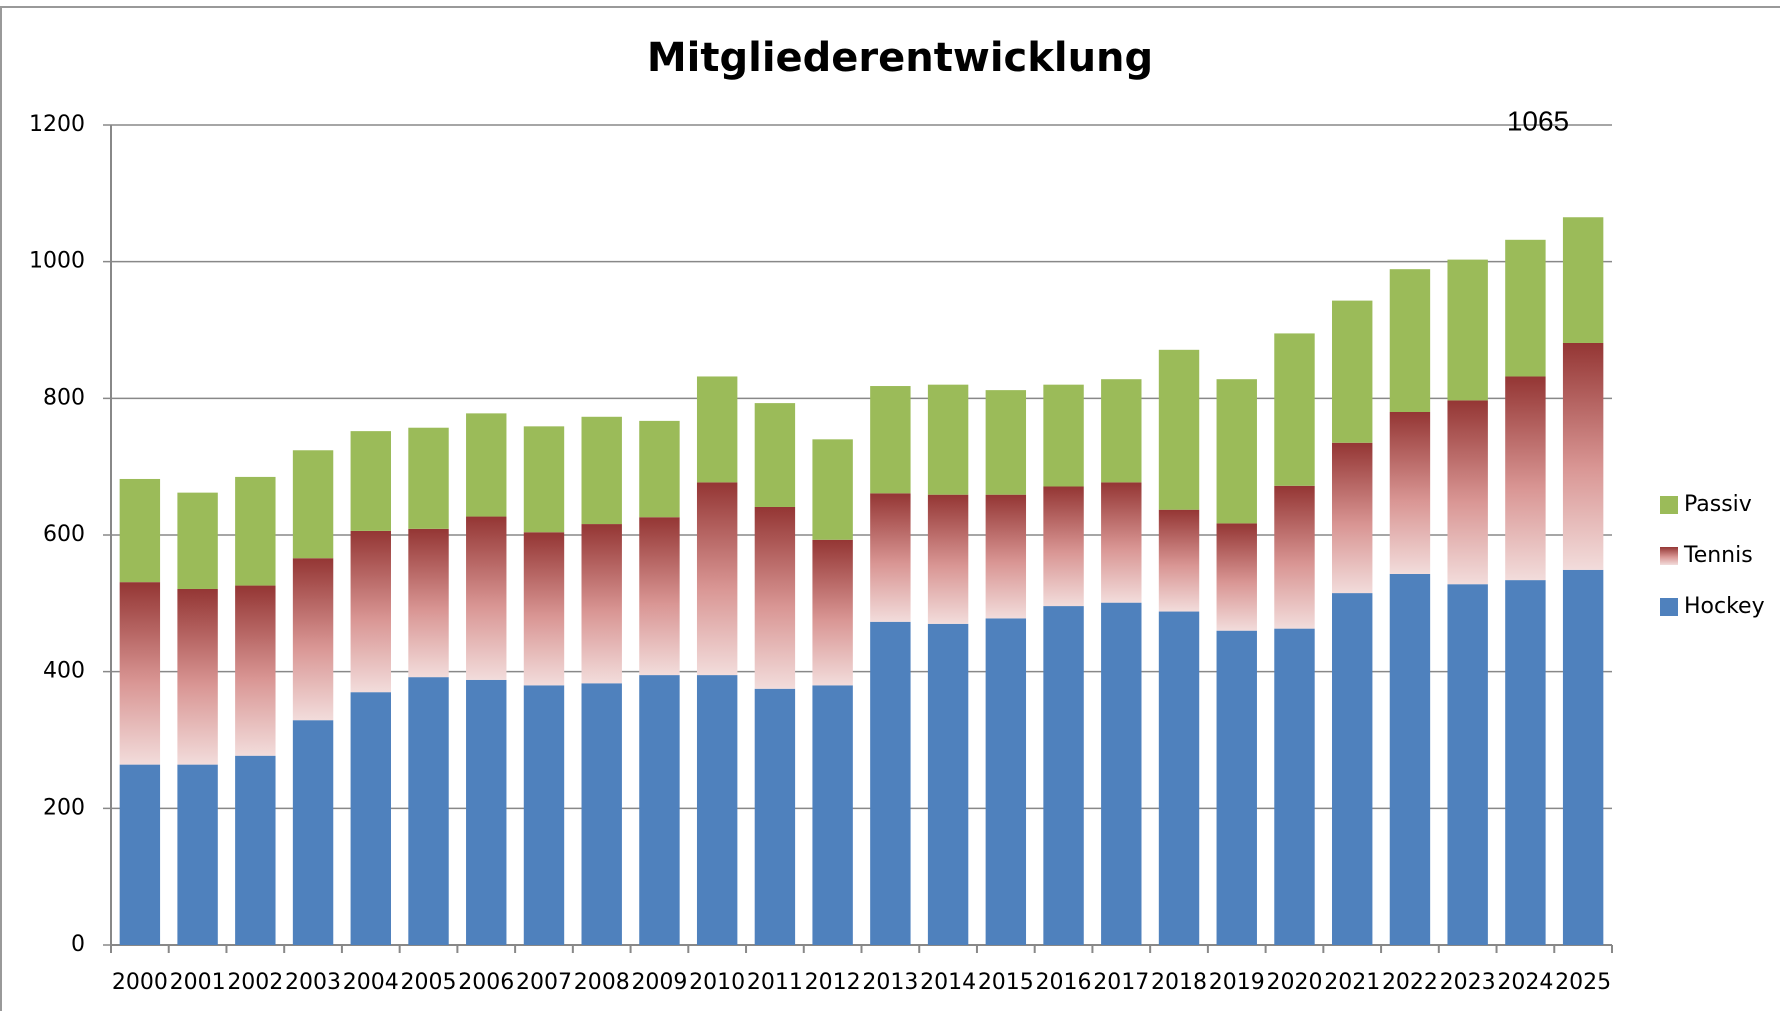 The height and width of the screenshot is (1011, 1780). What do you see at coordinates (1294, 982) in the screenshot?
I see `x-tick-label: 2020` at bounding box center [1294, 982].